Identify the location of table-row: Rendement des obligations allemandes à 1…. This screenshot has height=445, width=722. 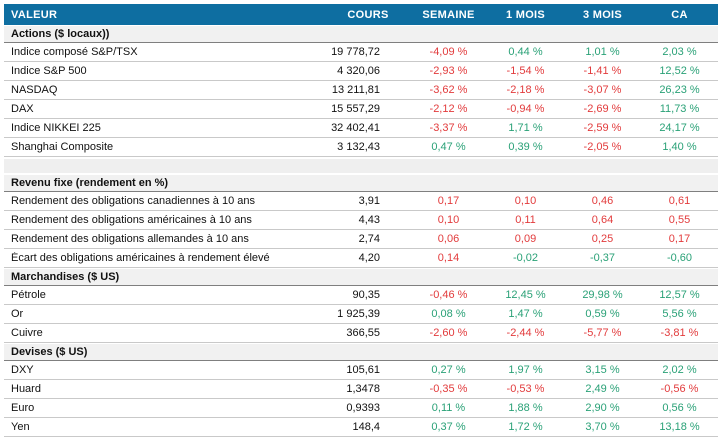
(361, 239).